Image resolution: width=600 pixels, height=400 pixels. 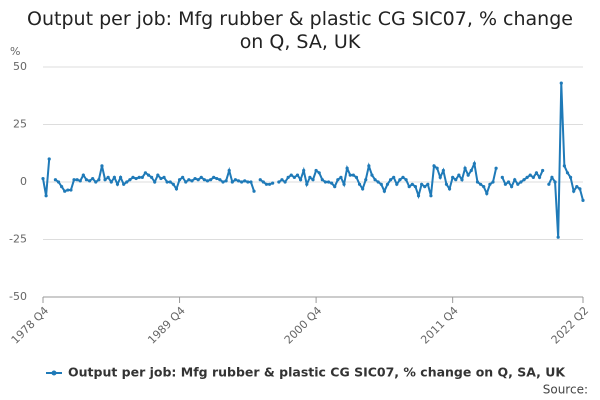 What do you see at coordinates (30, 325) in the screenshot?
I see `x-tick-label: 1978 Q4` at bounding box center [30, 325].